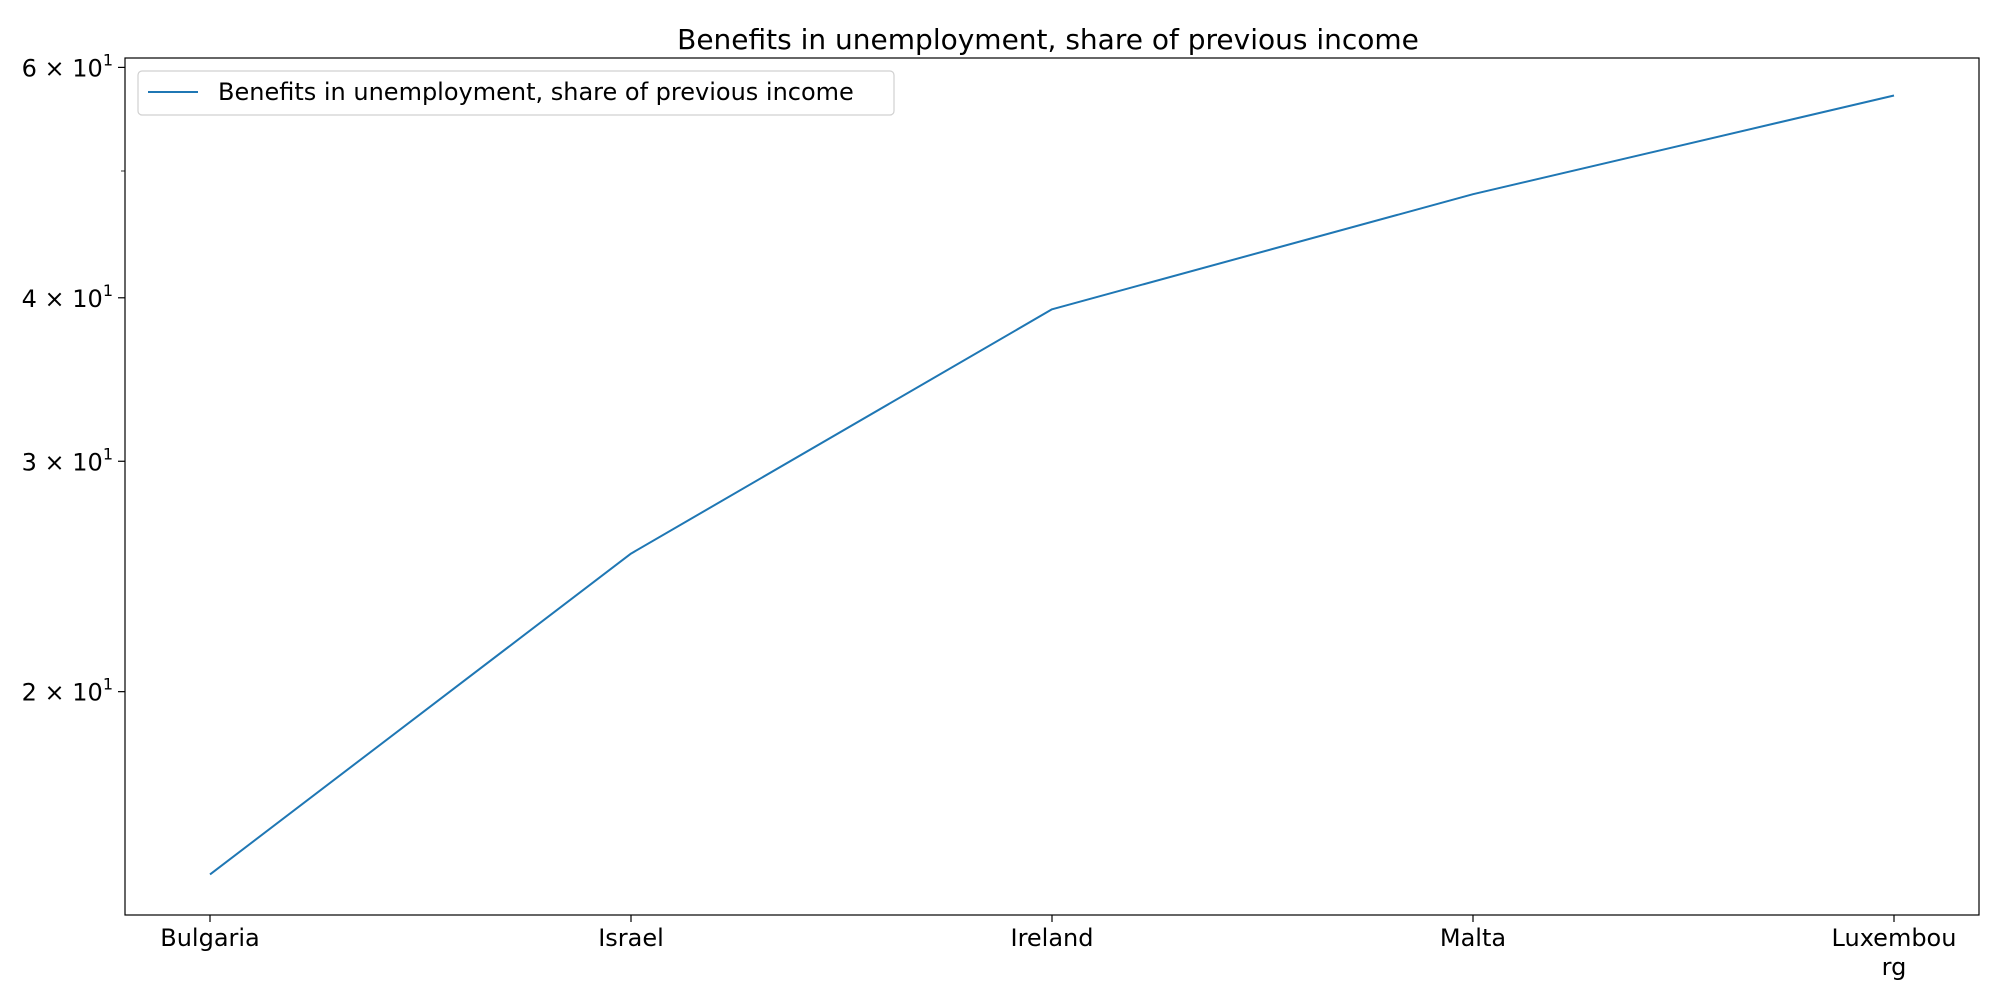 The height and width of the screenshot is (1000, 2000). I want to click on x-tick-label: Luxembou rg, so click(1894, 952).